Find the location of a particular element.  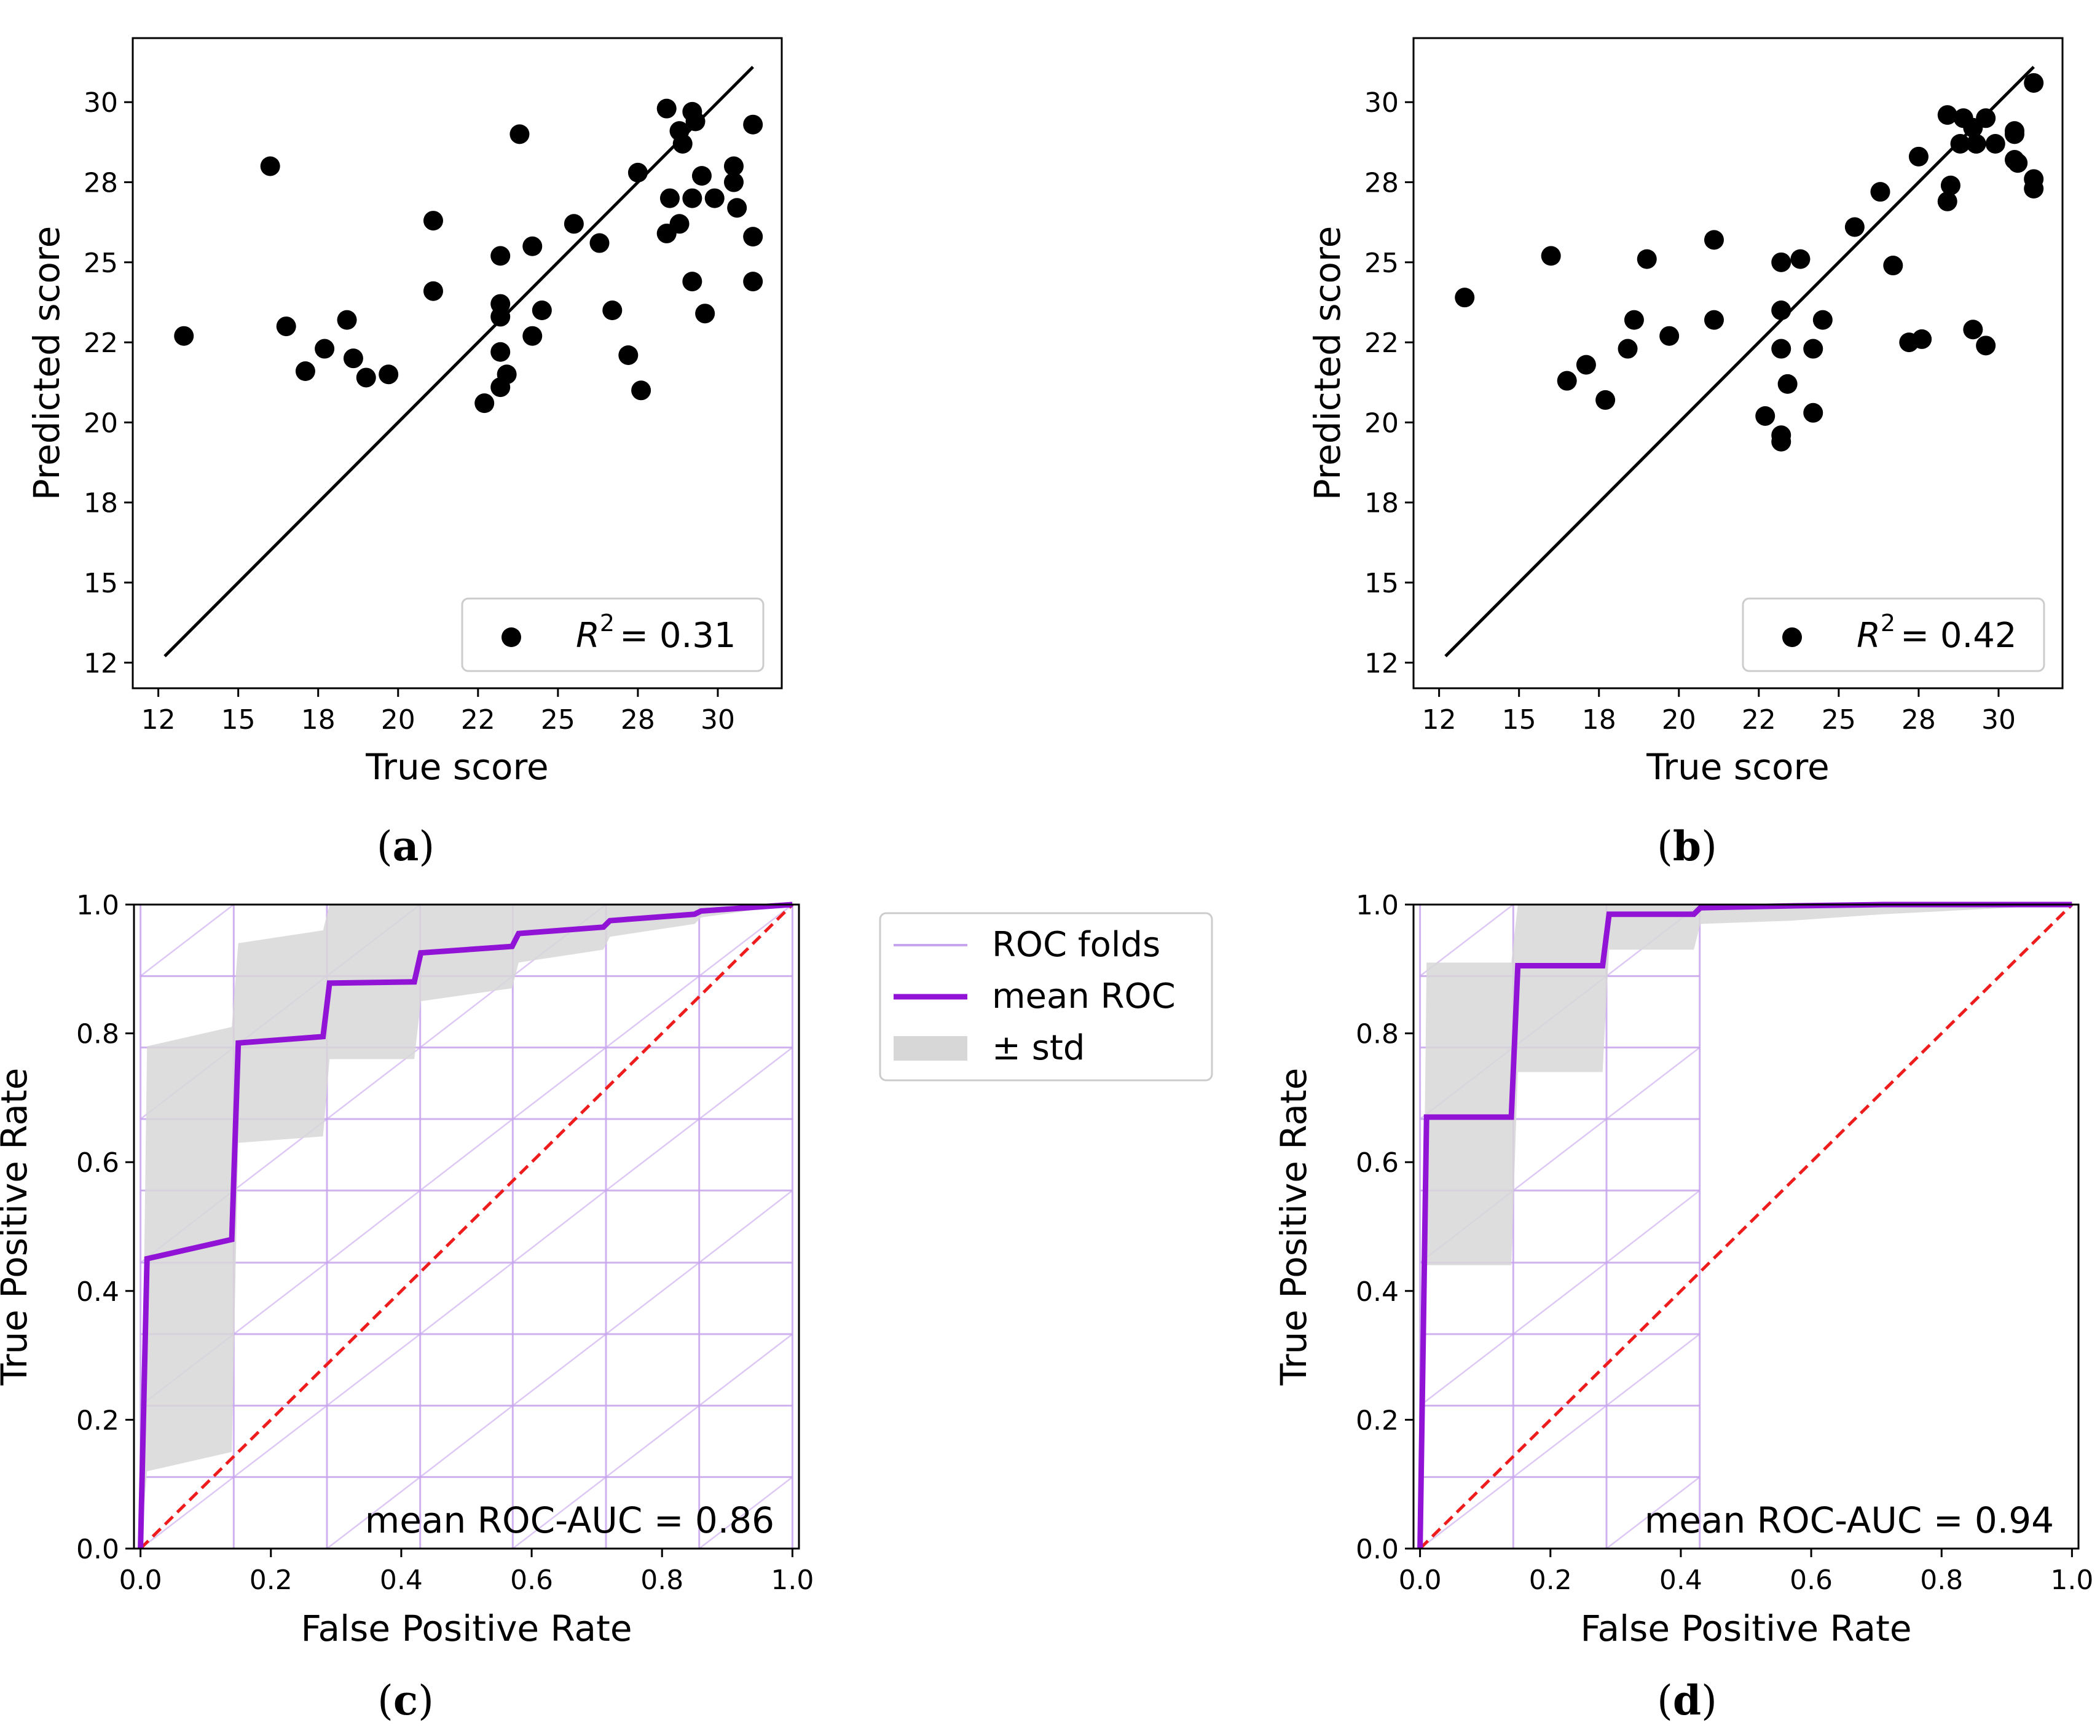

y-tick-label: 0.0 is located at coordinates (1378, 1549).